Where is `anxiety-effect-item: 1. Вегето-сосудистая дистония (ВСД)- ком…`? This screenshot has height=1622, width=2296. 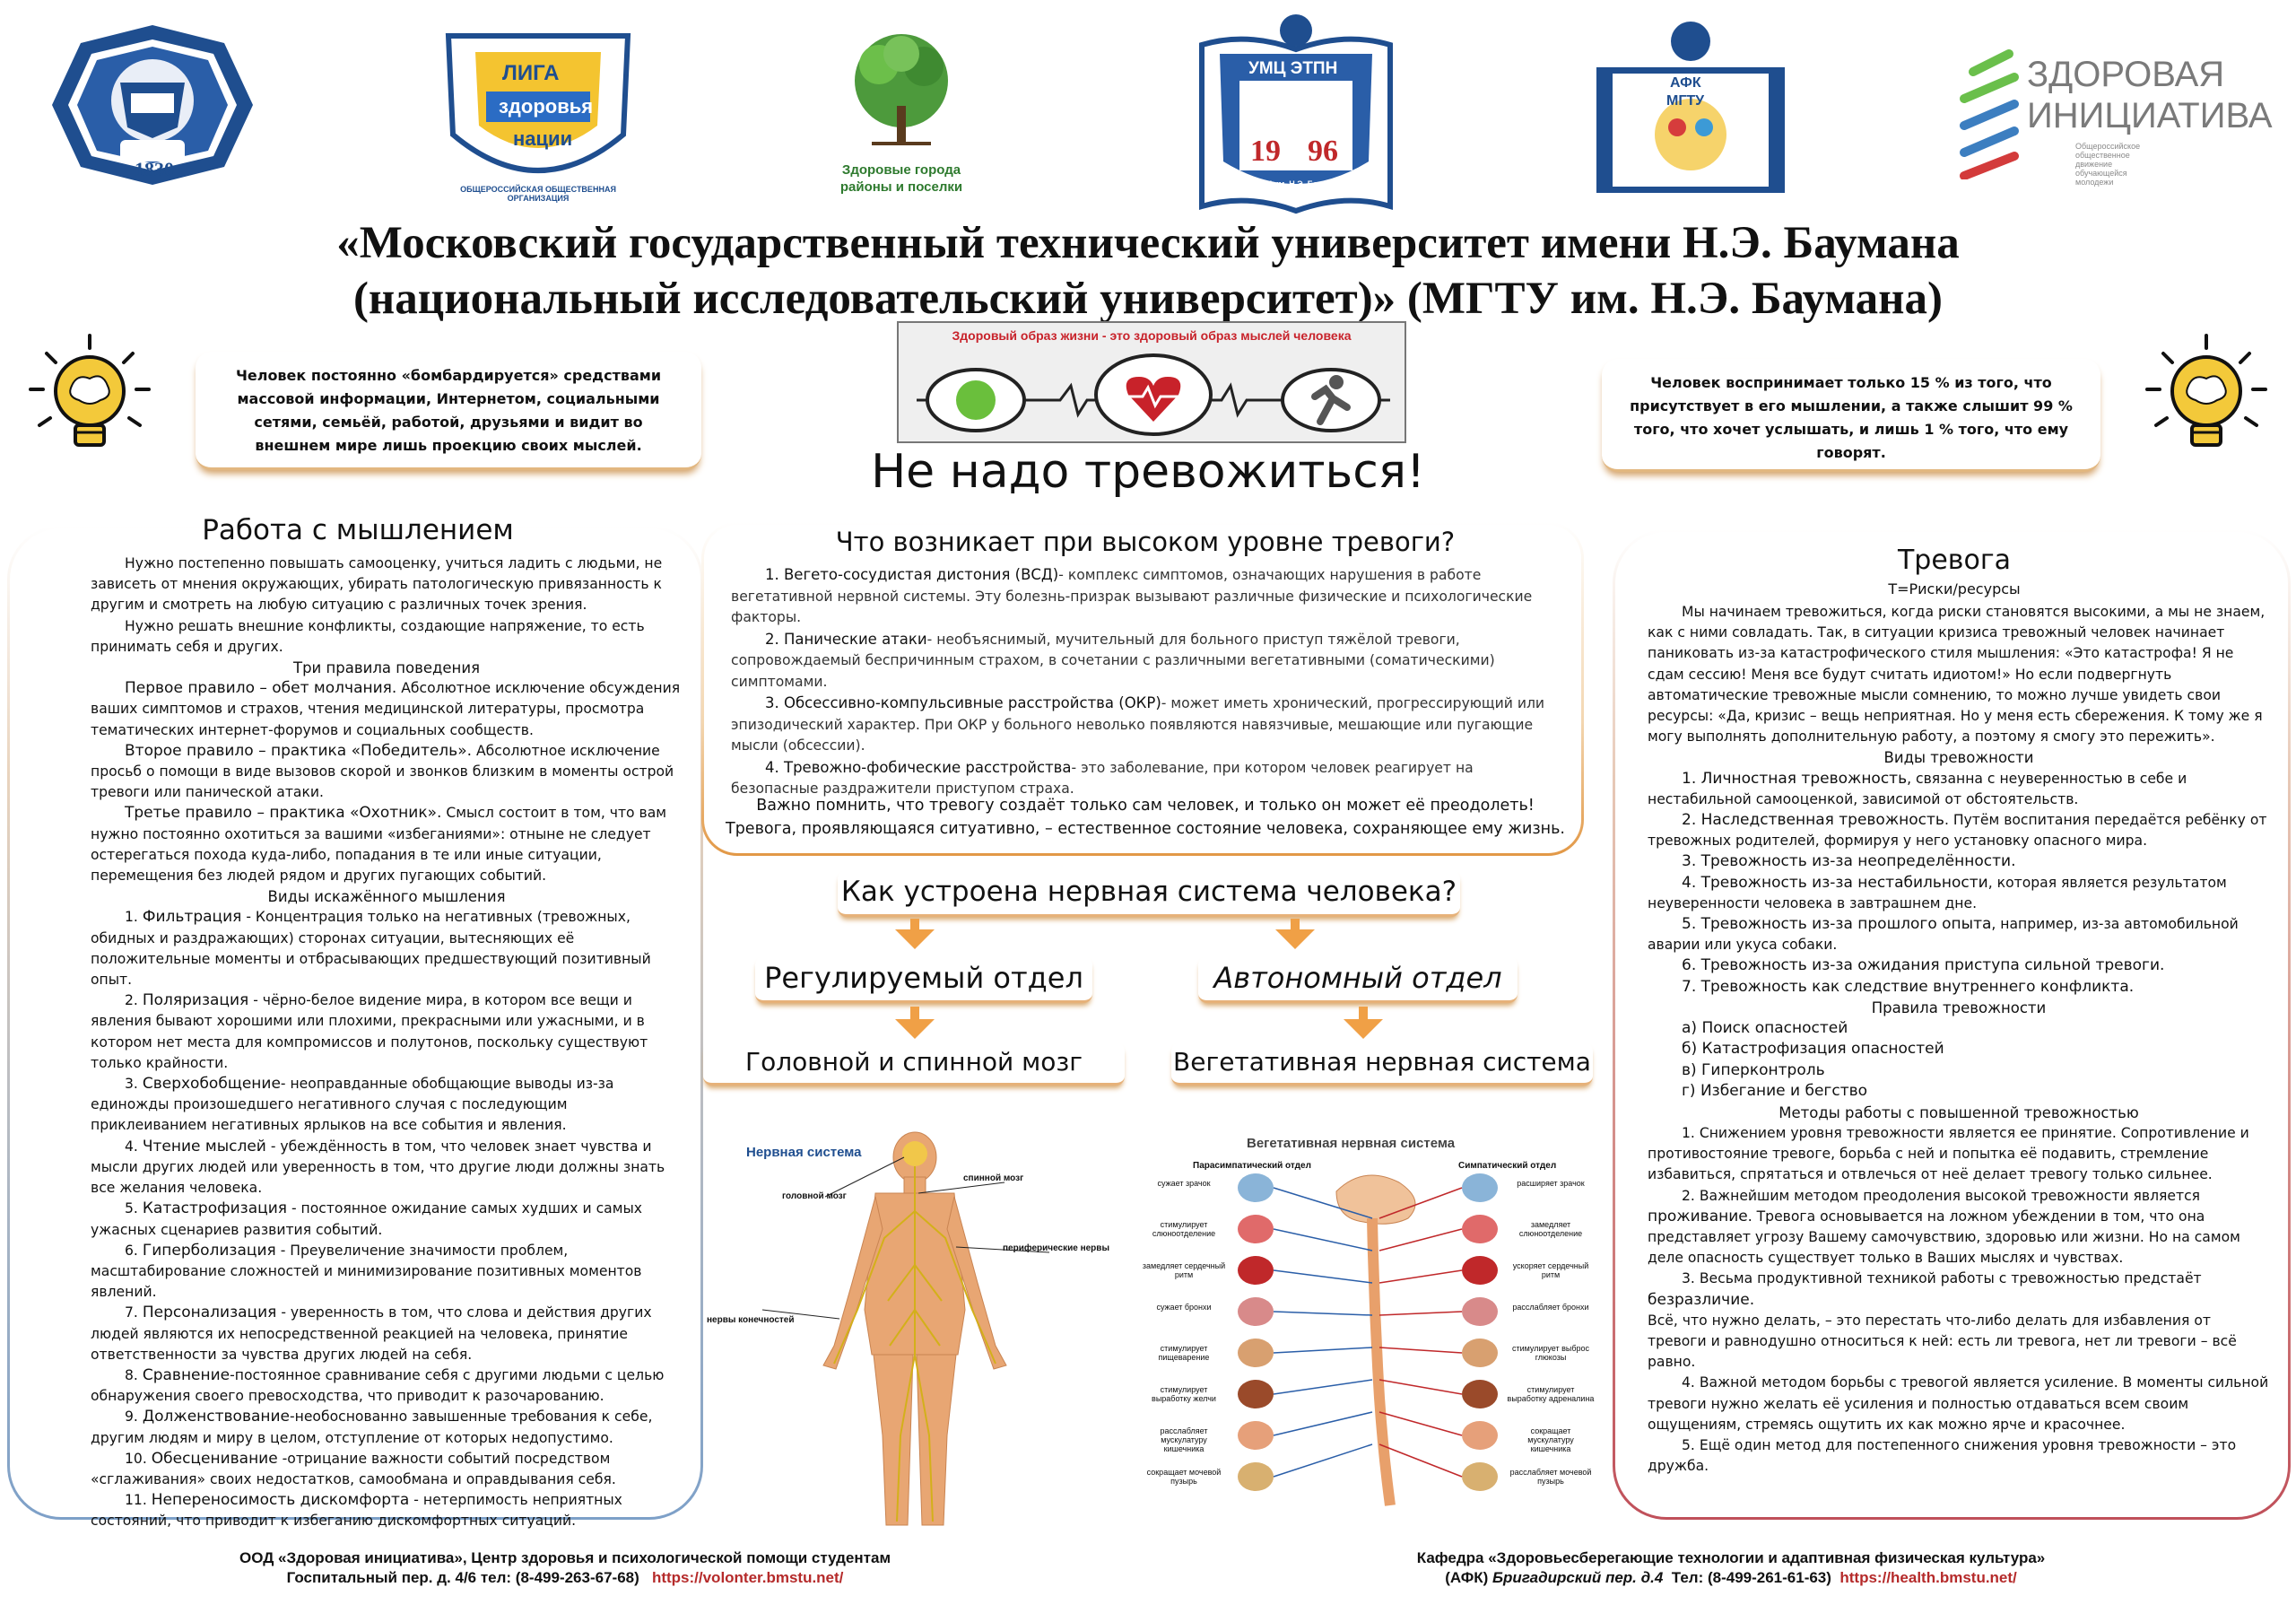
anxiety-effect-item: 1. Вегето-сосудистая дистония (ВСД)- ком… is located at coordinates (1148, 597).